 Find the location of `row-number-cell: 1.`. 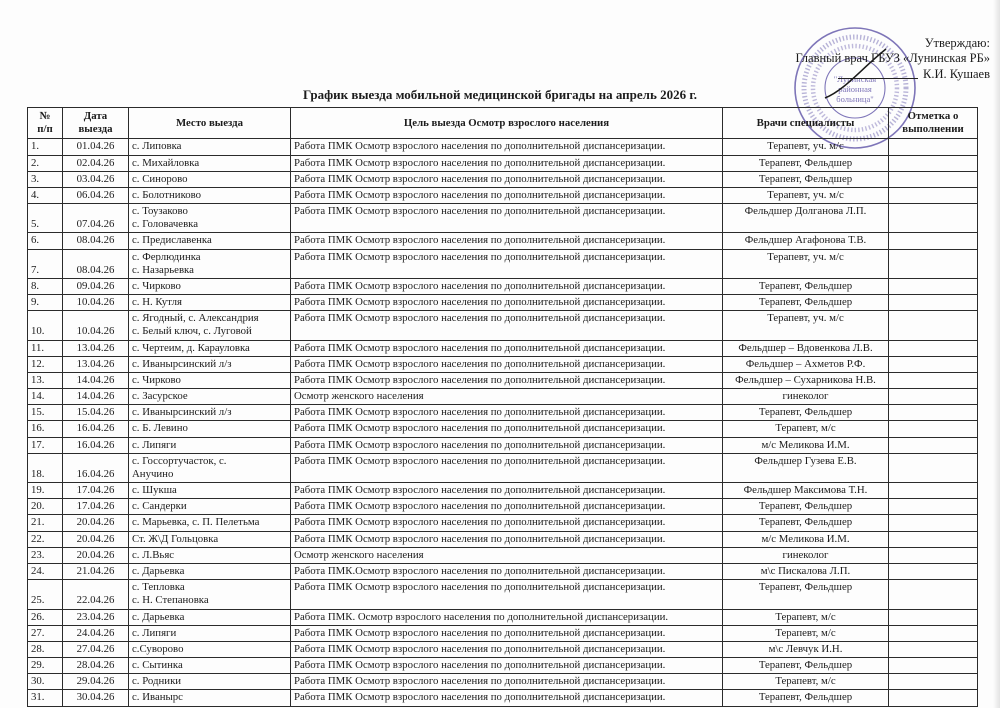

row-number-cell: 1. is located at coordinates (45, 147).